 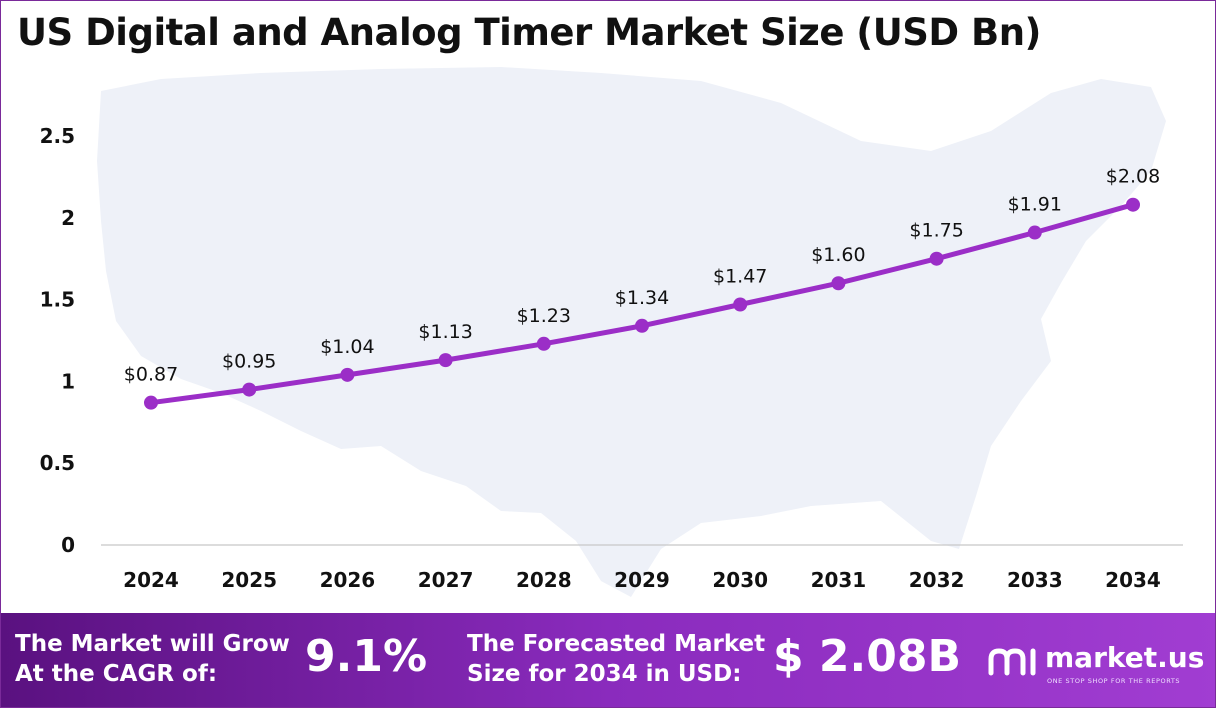 What do you see at coordinates (116, 674) in the screenshot?
I see `cagr-label-line2: At the CAGR of:` at bounding box center [116, 674].